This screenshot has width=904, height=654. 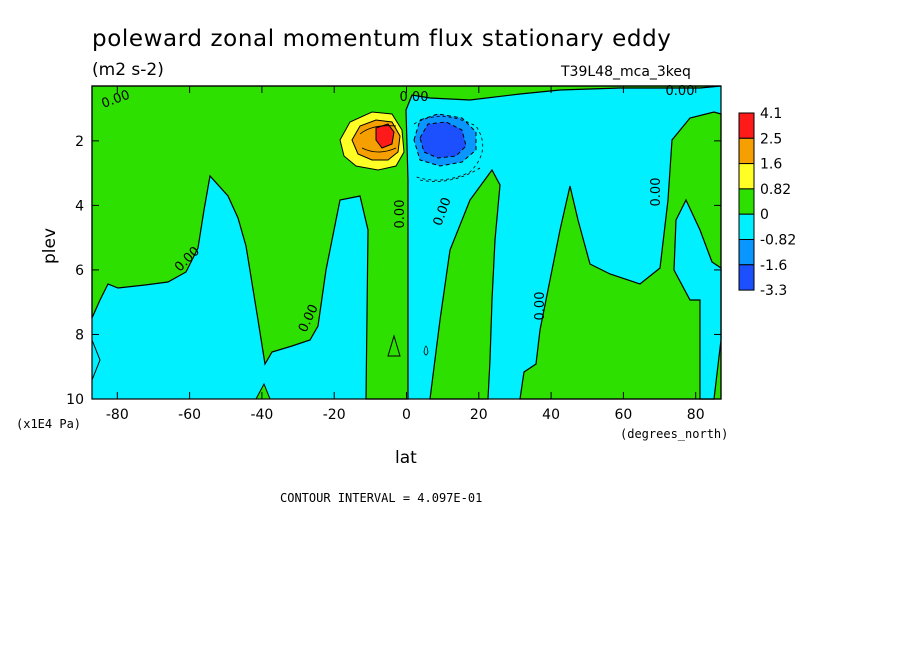 What do you see at coordinates (775, 190) in the screenshot?
I see `colorbar-level-label: 0.82` at bounding box center [775, 190].